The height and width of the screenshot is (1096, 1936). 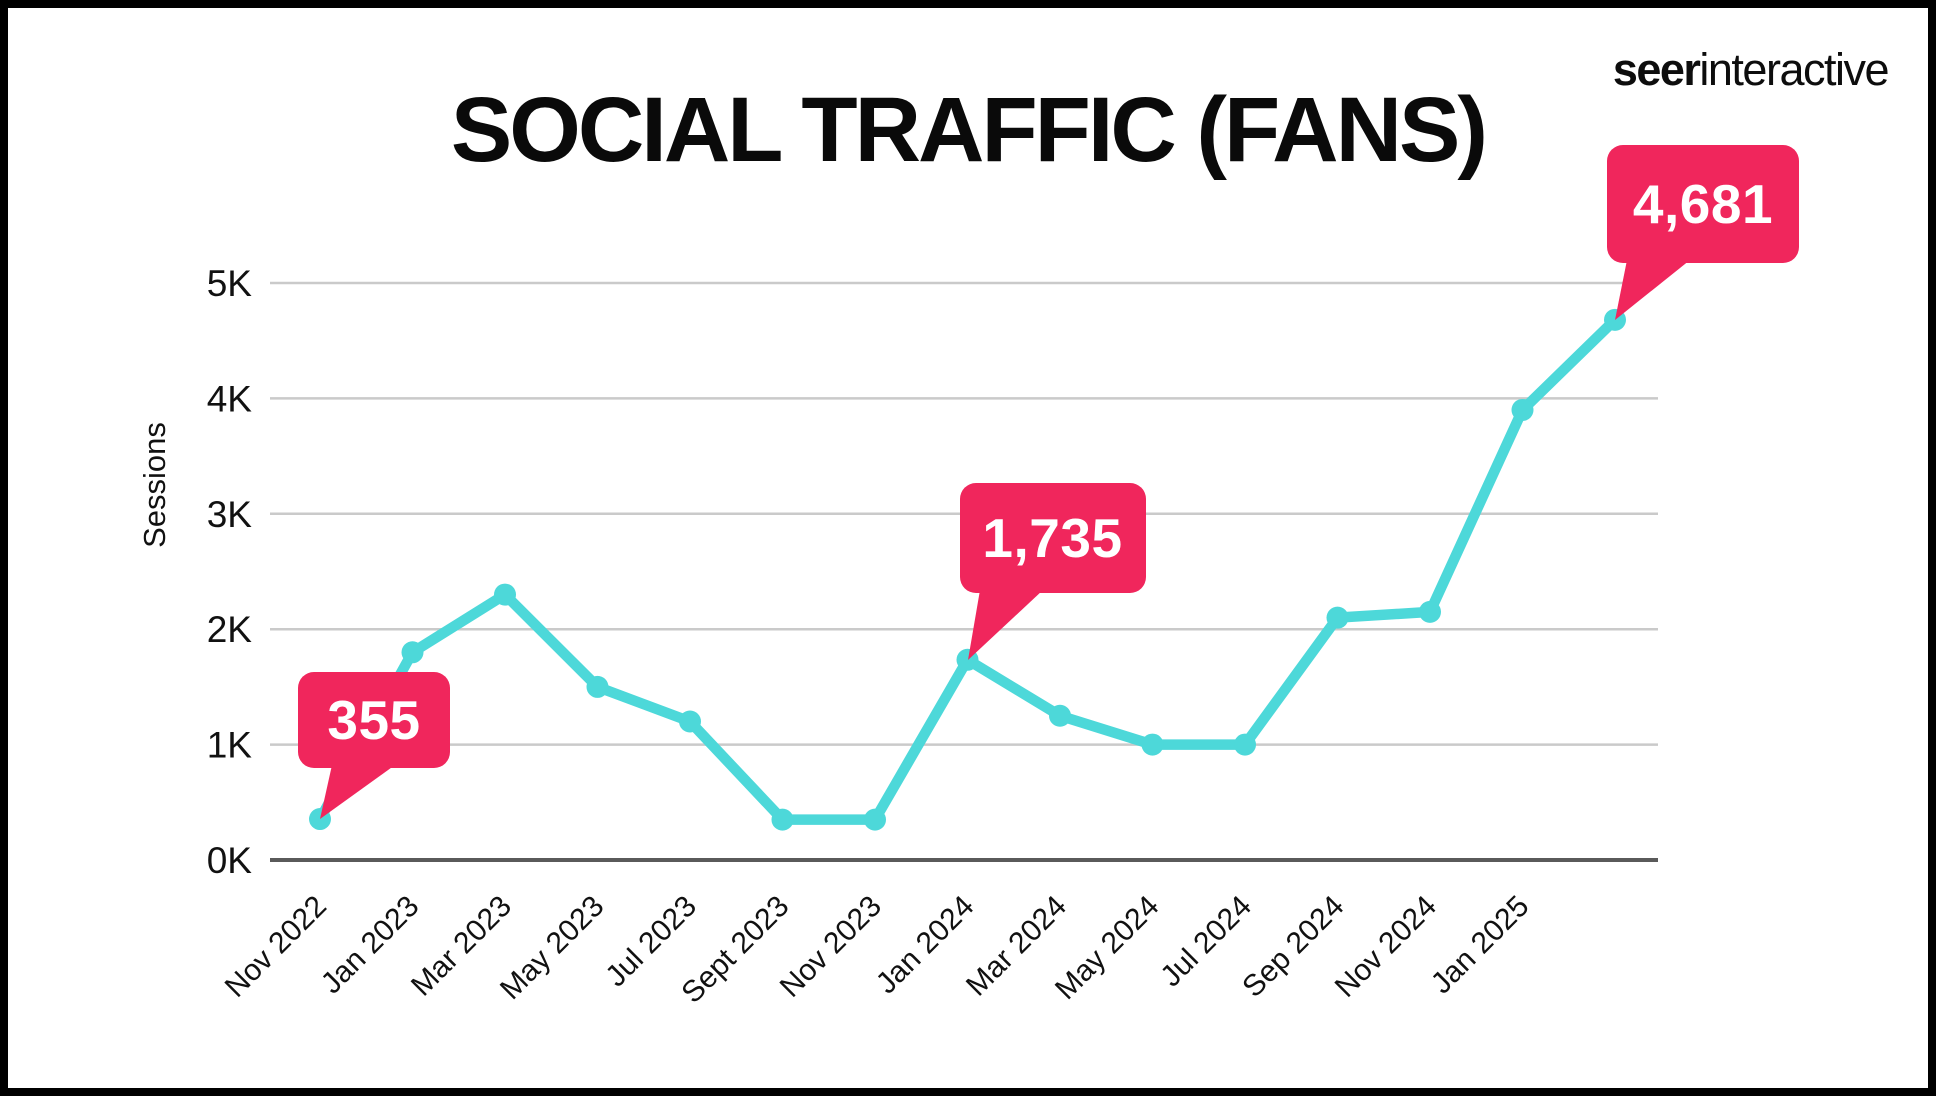 I want to click on x-tick-label: Jan 2025, so click(x=1480, y=945).